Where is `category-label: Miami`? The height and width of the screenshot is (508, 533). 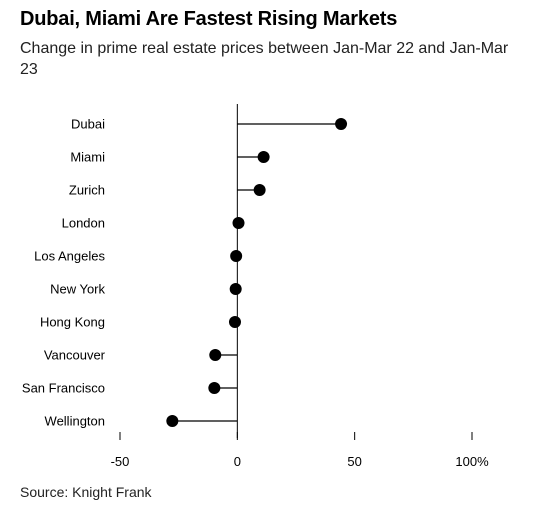
category-label: Miami is located at coordinates (87, 157).